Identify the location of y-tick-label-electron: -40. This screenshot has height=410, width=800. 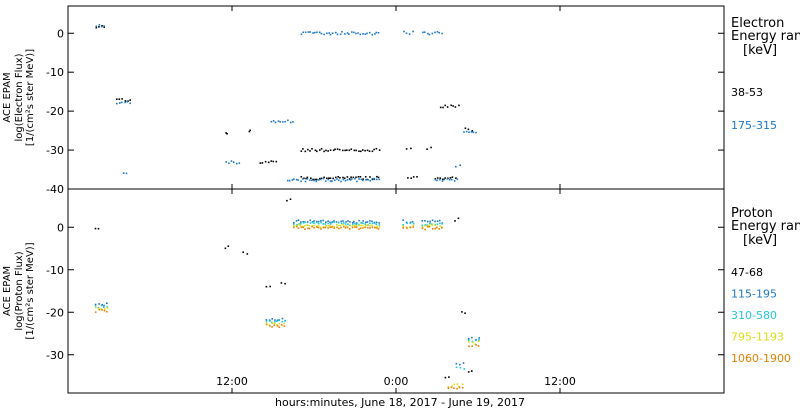
(55, 189).